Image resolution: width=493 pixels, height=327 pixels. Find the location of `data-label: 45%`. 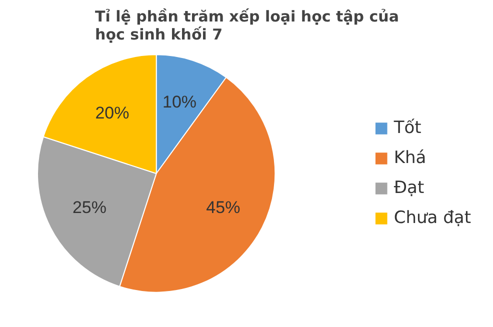

data-label: 45% is located at coordinates (223, 208).